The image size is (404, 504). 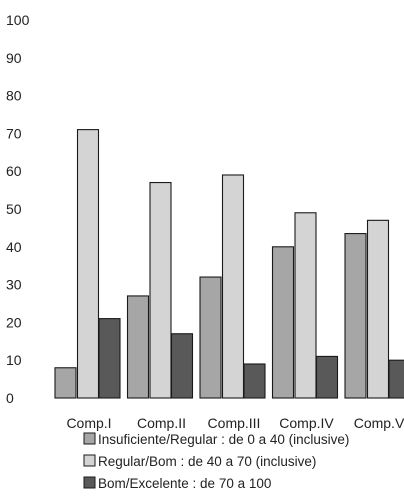 I want to click on y-tick-label: 30, so click(x=14, y=285).